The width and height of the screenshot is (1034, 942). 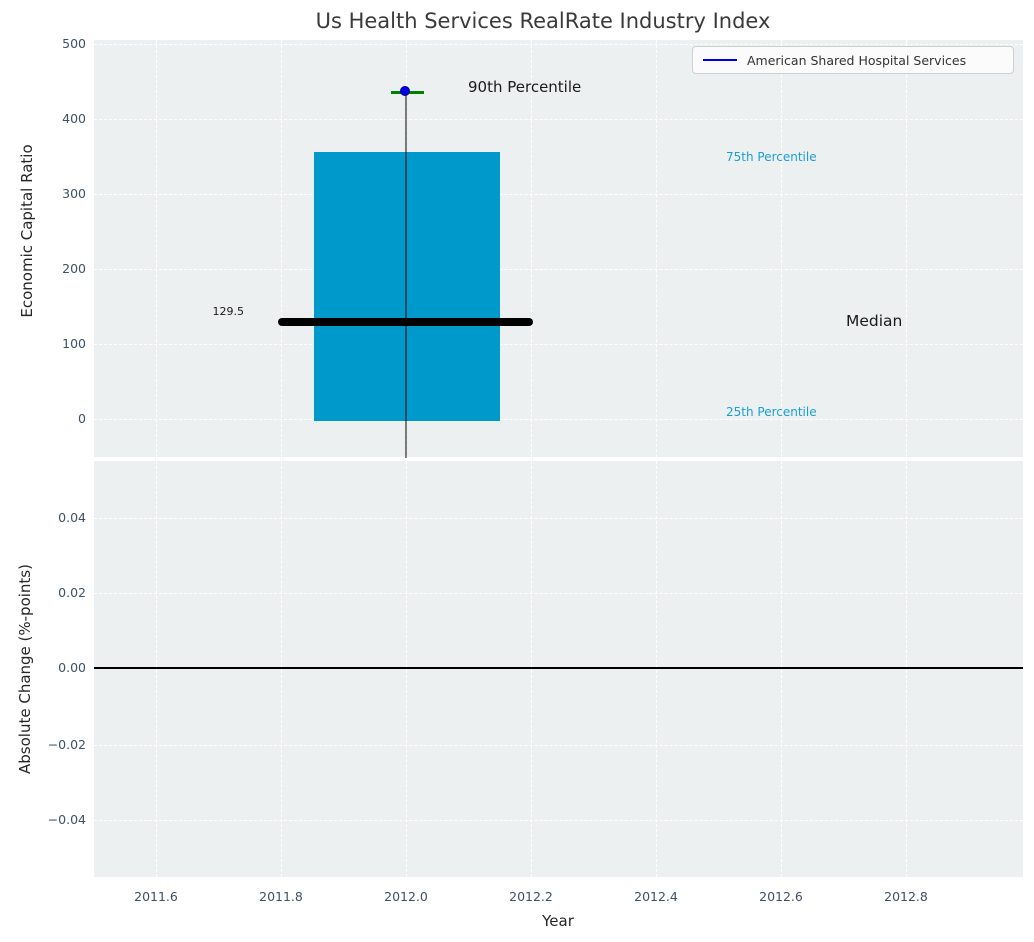 I want to click on x-tick-label: 2012.2, so click(x=531, y=896).